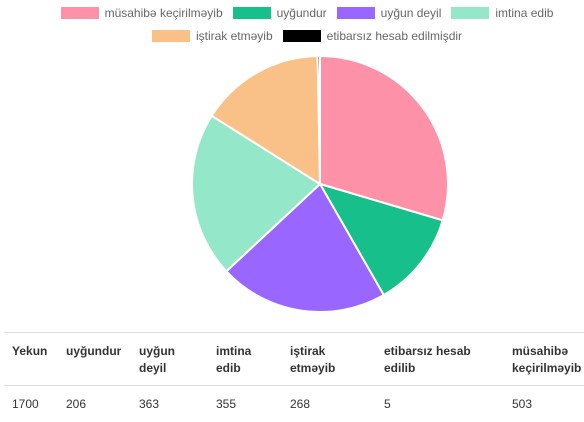  What do you see at coordinates (163, 13) in the screenshot?
I see `legend-label: müsahibə keçirilməyib` at bounding box center [163, 13].